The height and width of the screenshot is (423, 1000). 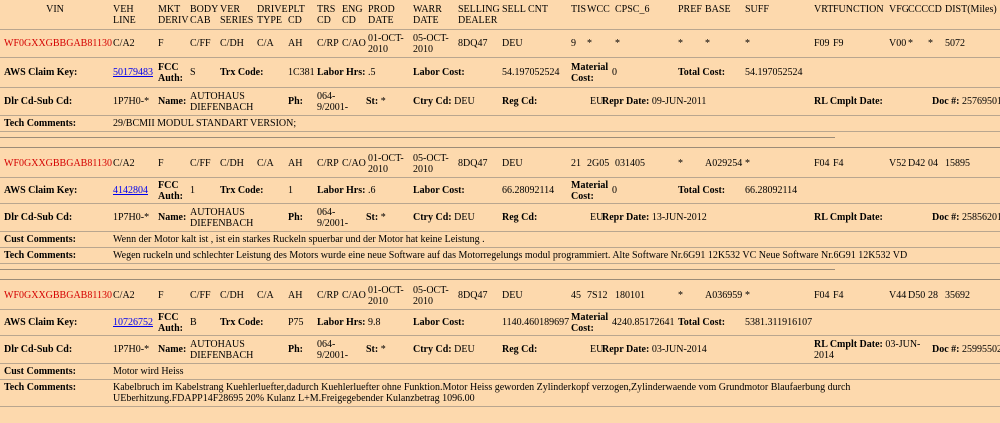 I want to click on field-value: 01-OCT-2010, so click(x=386, y=43).